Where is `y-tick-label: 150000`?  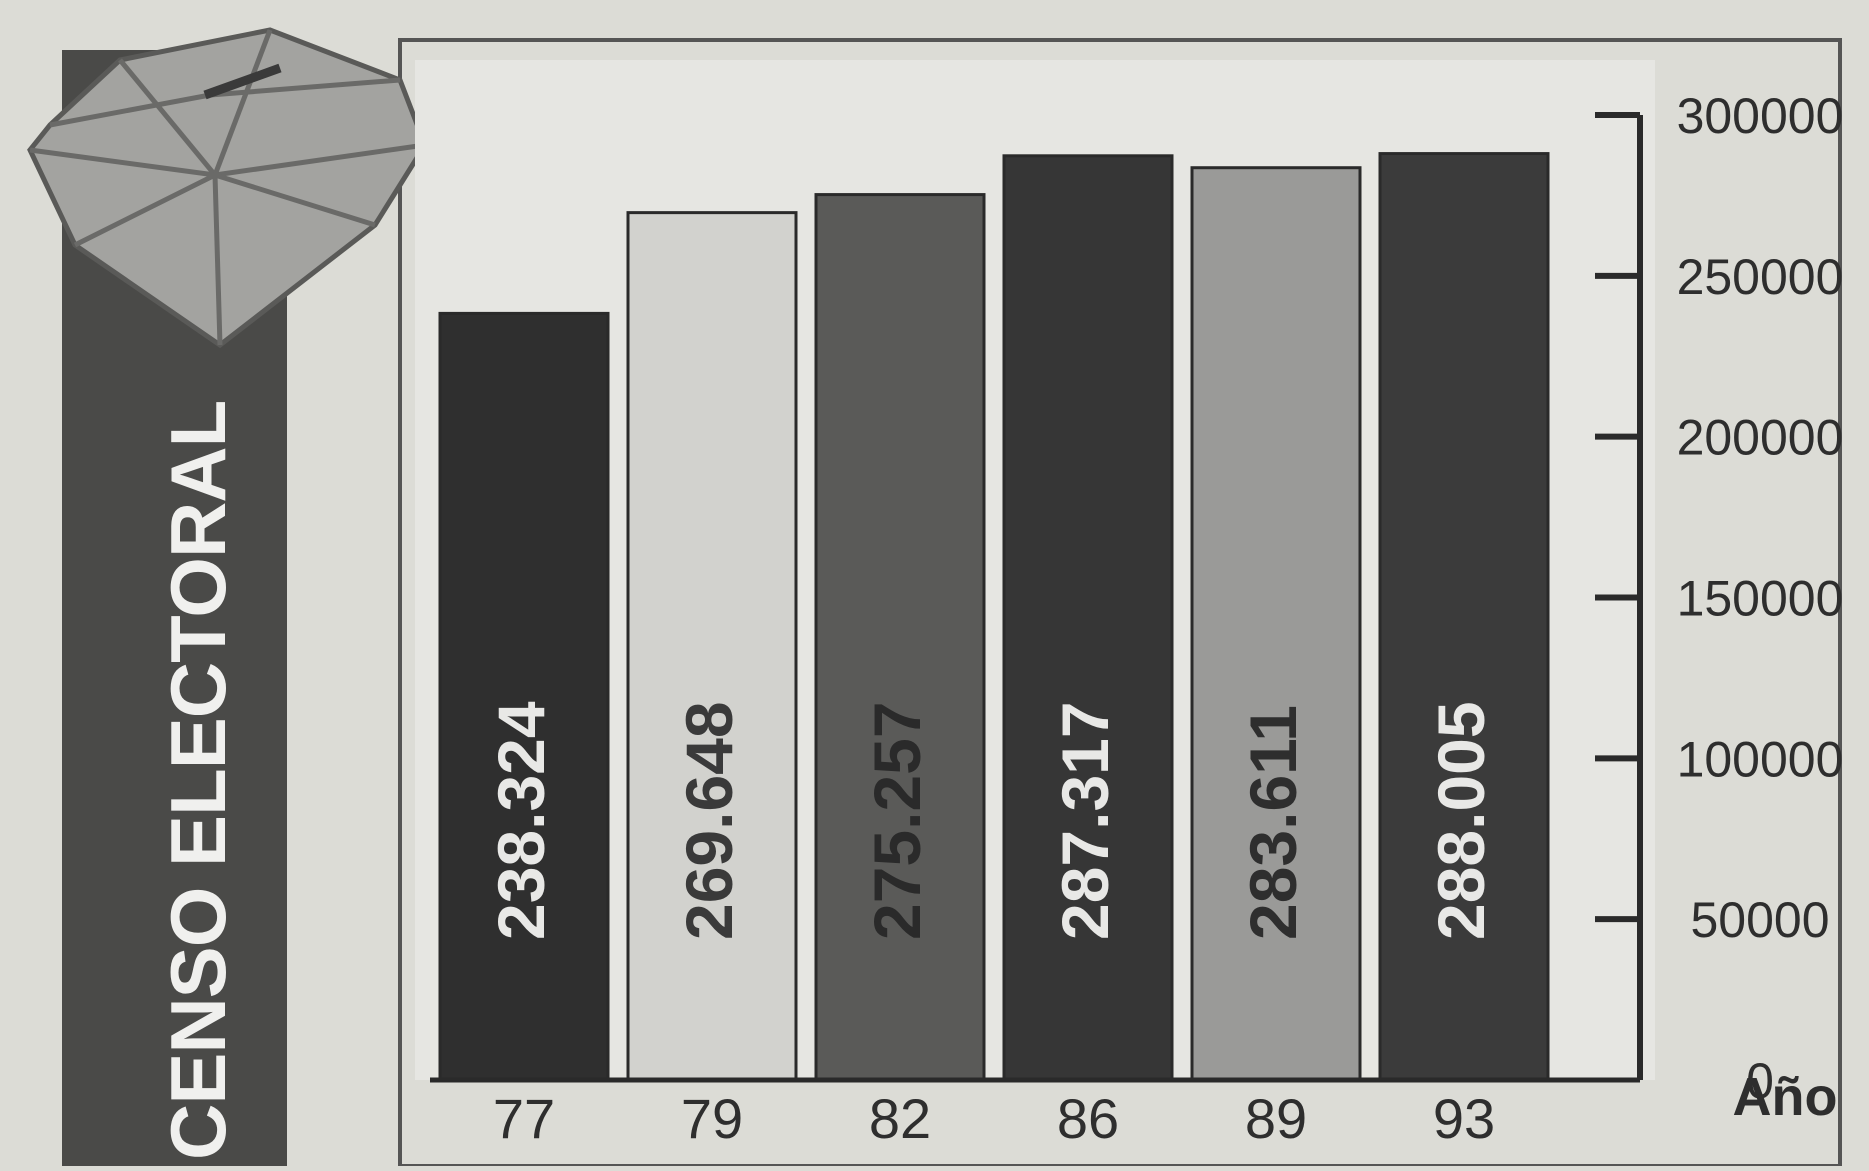
y-tick-label: 150000 is located at coordinates (1760, 599).